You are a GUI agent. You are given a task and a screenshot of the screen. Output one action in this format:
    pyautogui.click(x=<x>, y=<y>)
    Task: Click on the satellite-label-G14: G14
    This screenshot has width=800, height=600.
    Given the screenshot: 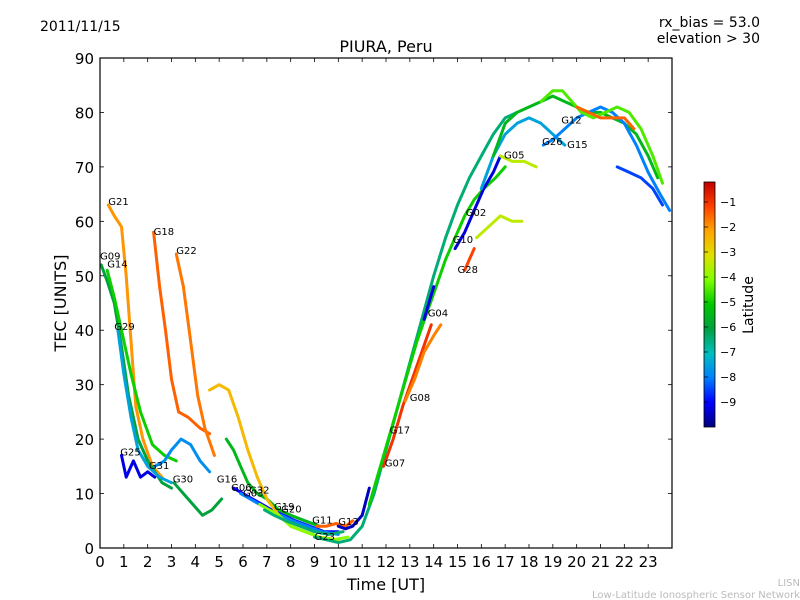 What is the action you would take?
    pyautogui.click(x=117, y=265)
    